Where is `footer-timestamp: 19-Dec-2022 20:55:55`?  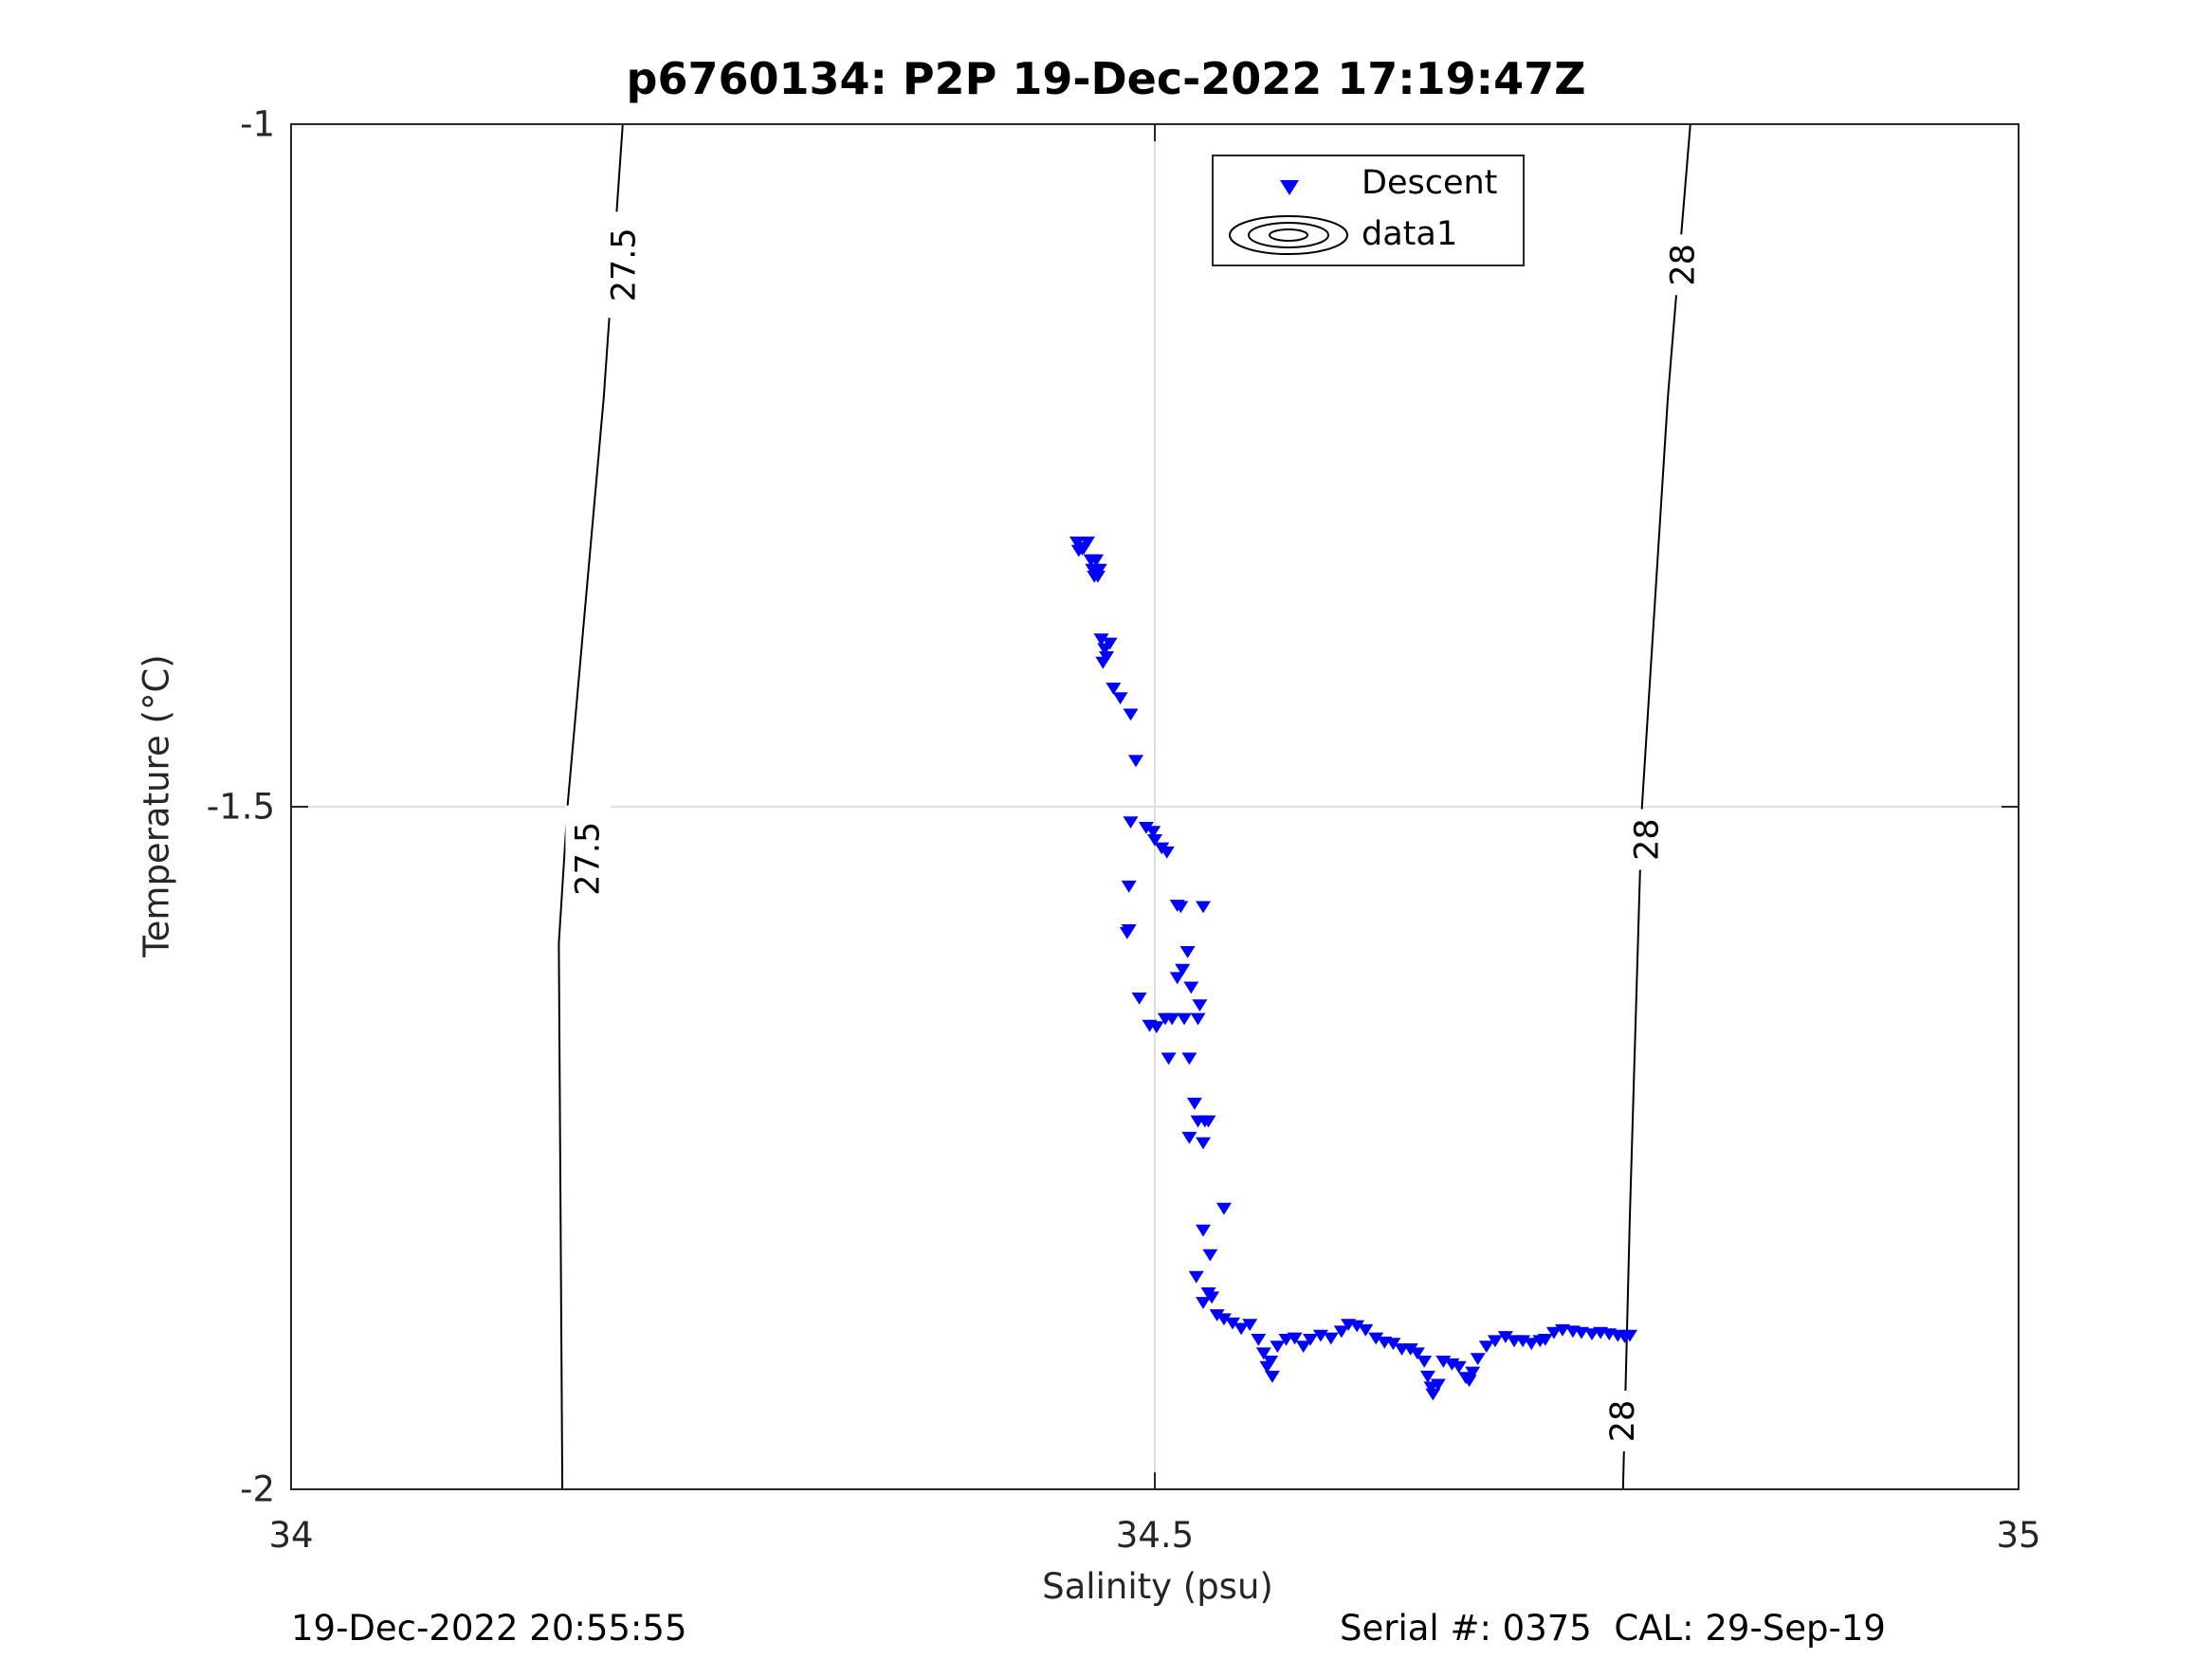 footer-timestamp: 19-Dec-2022 20:55:55 is located at coordinates (489, 1628).